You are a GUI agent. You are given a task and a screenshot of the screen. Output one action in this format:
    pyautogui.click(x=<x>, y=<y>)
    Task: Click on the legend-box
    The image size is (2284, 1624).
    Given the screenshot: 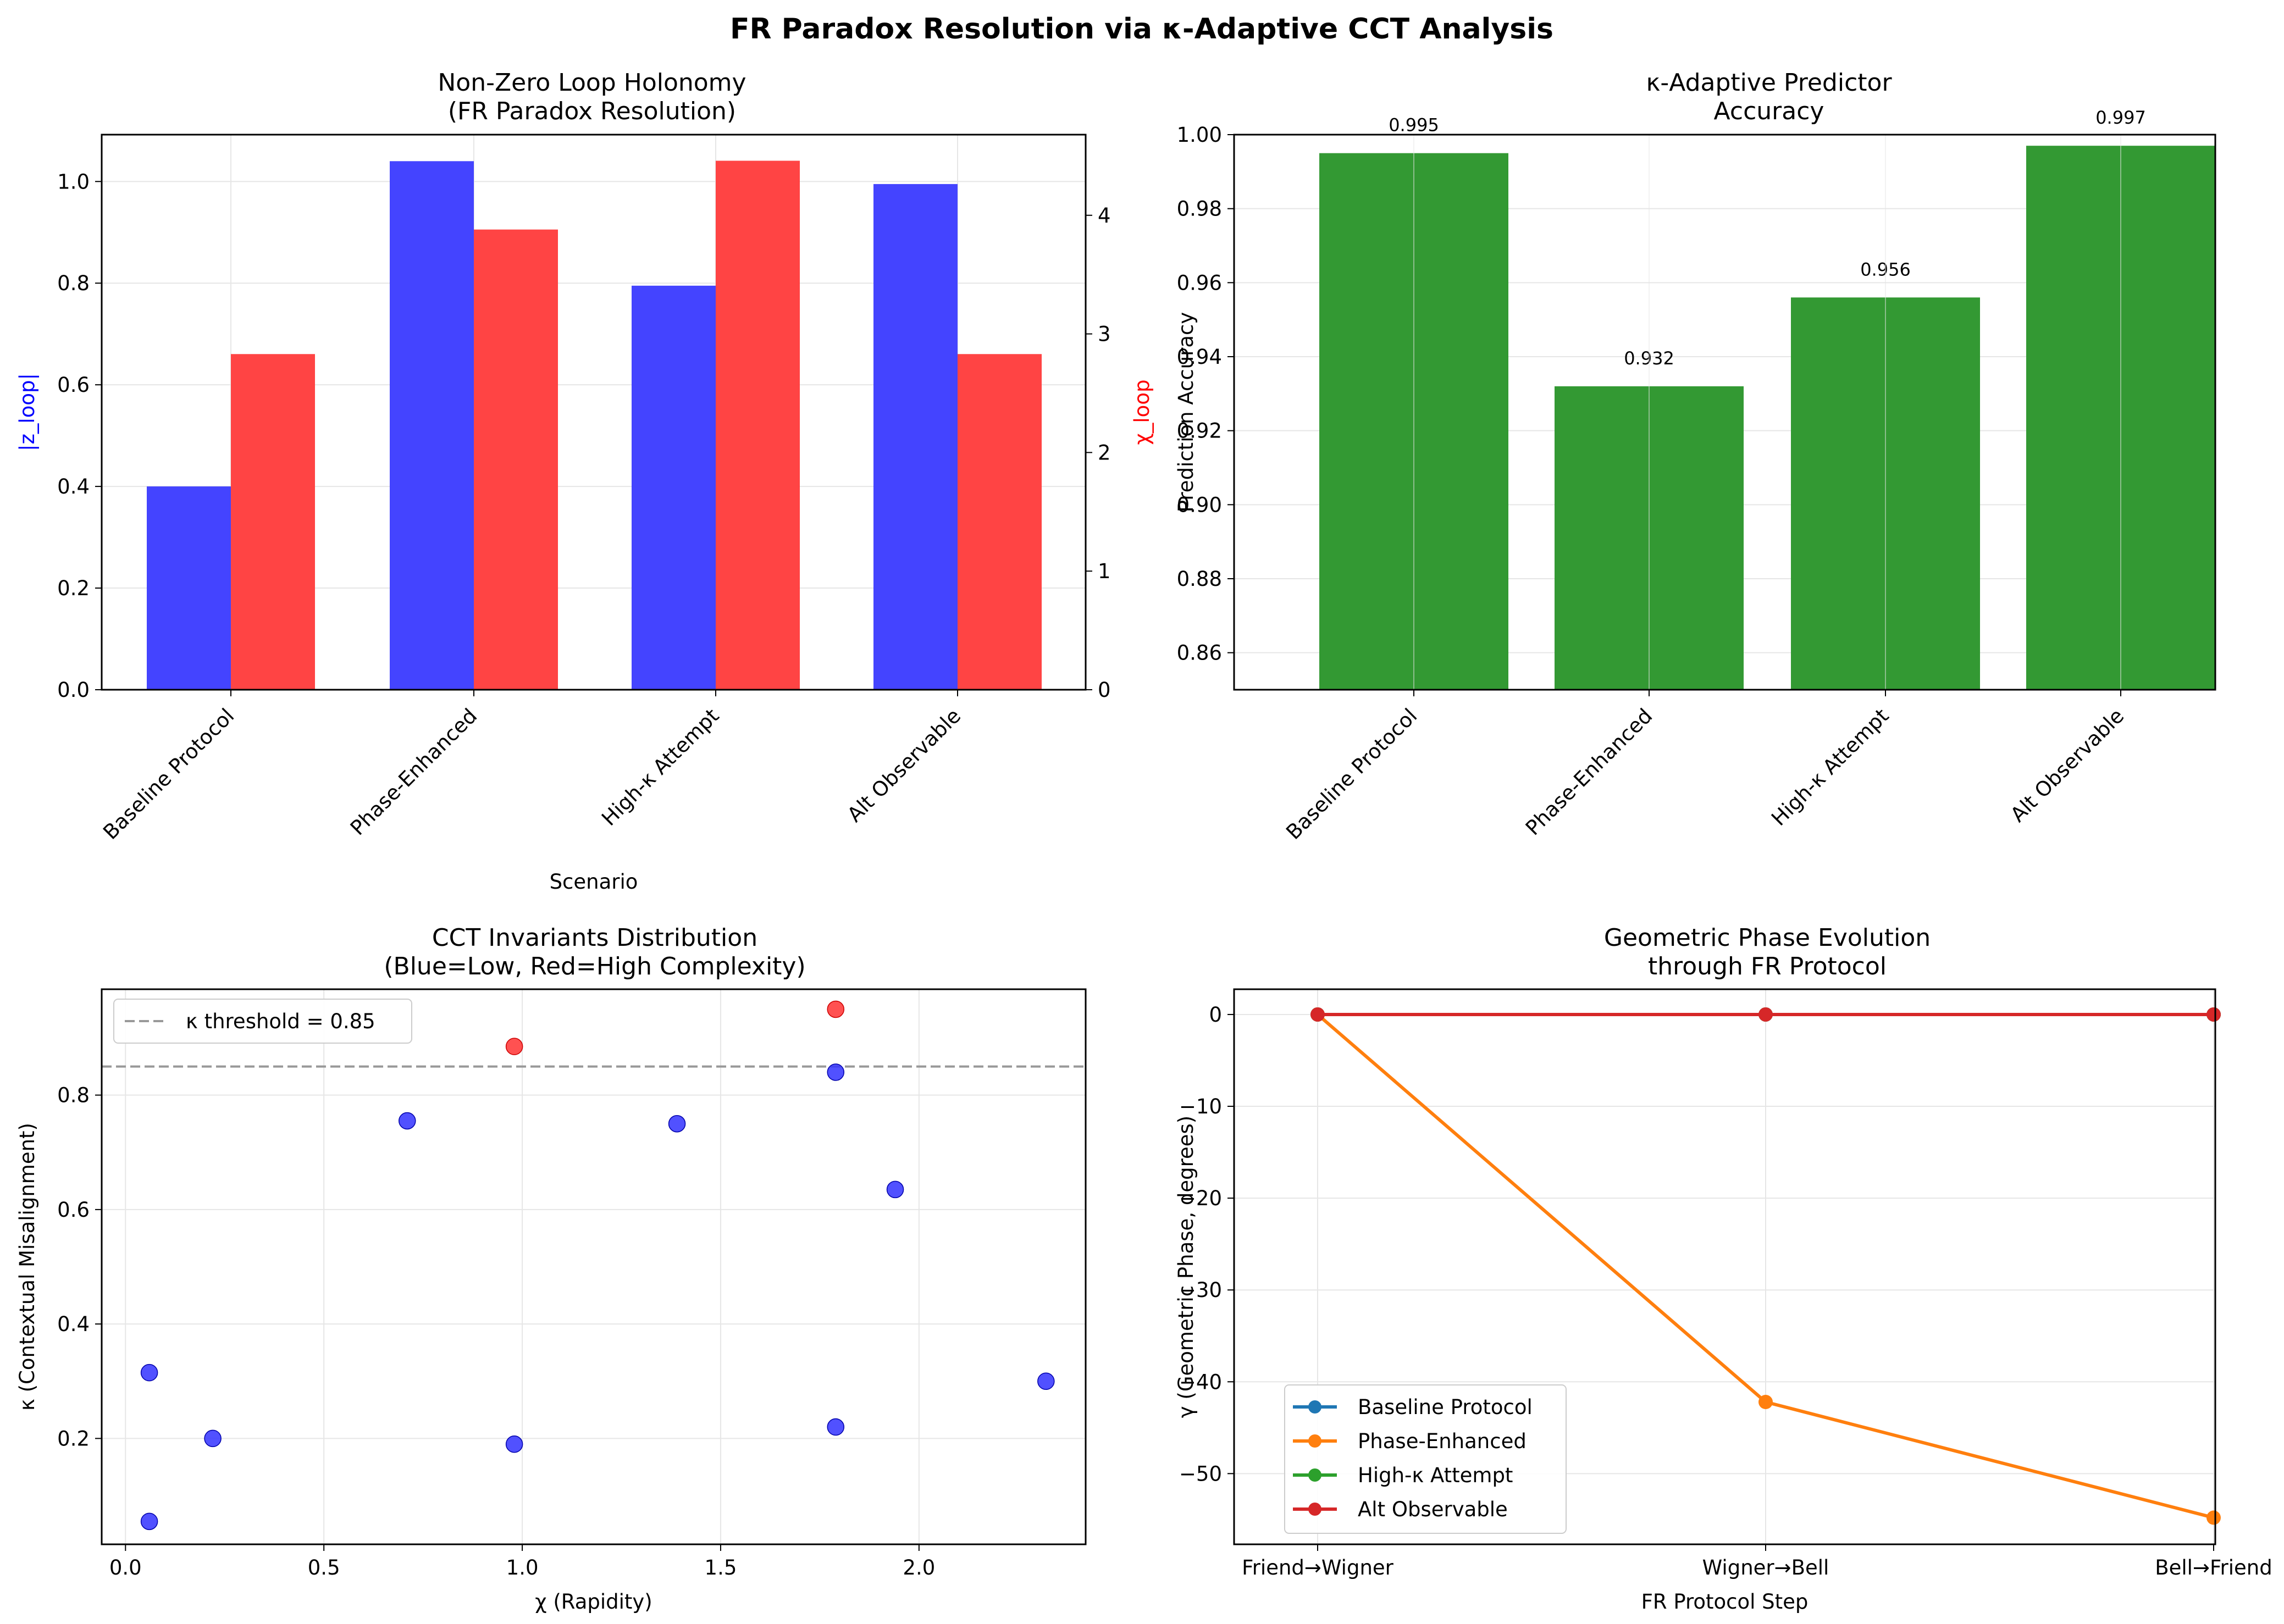 What is the action you would take?
    pyautogui.click(x=1425, y=1459)
    